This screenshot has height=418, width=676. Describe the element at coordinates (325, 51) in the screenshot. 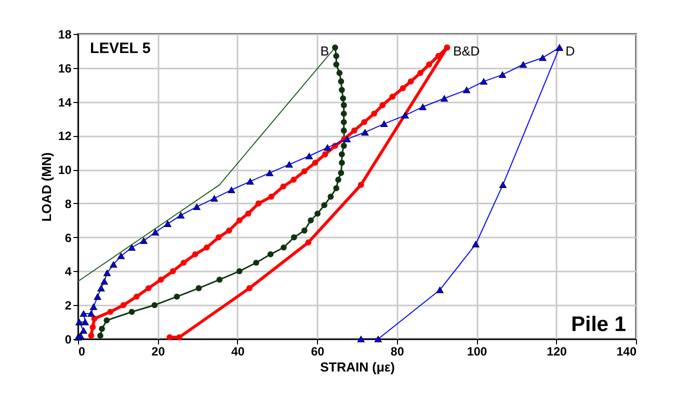

I see `series-label: B` at that location.